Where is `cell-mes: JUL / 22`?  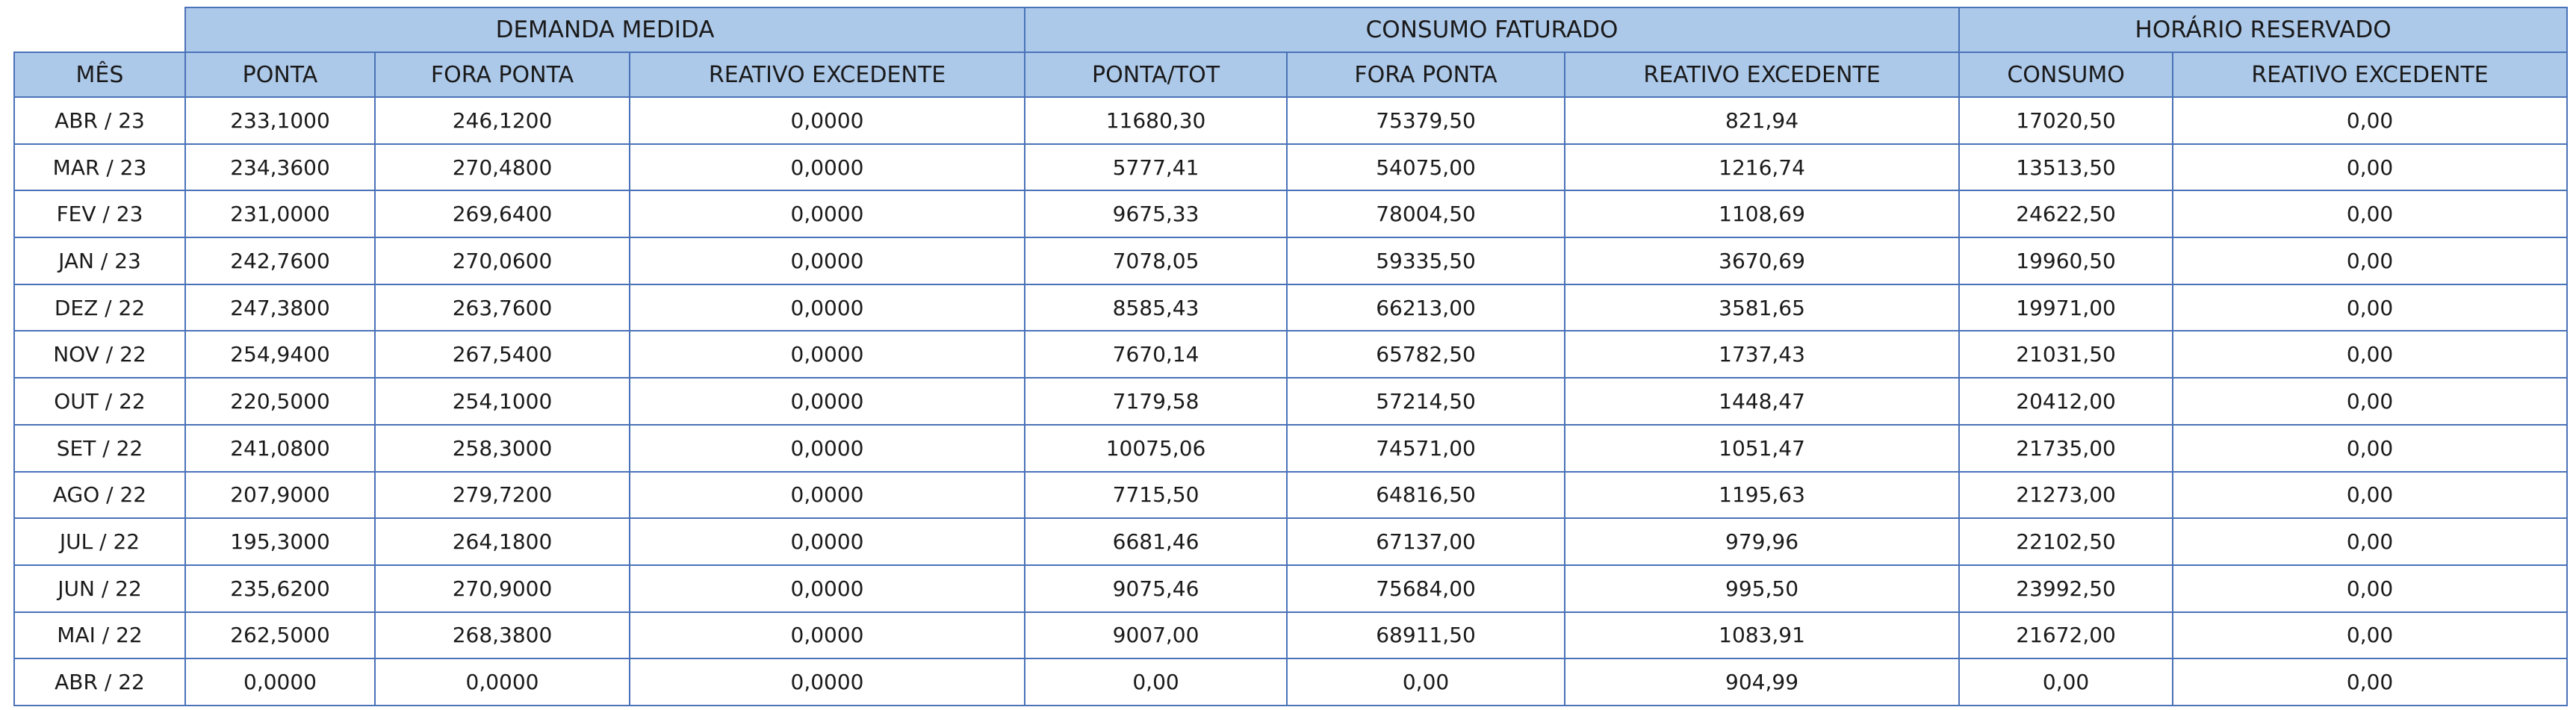 cell-mes: JUL / 22 is located at coordinates (99, 541).